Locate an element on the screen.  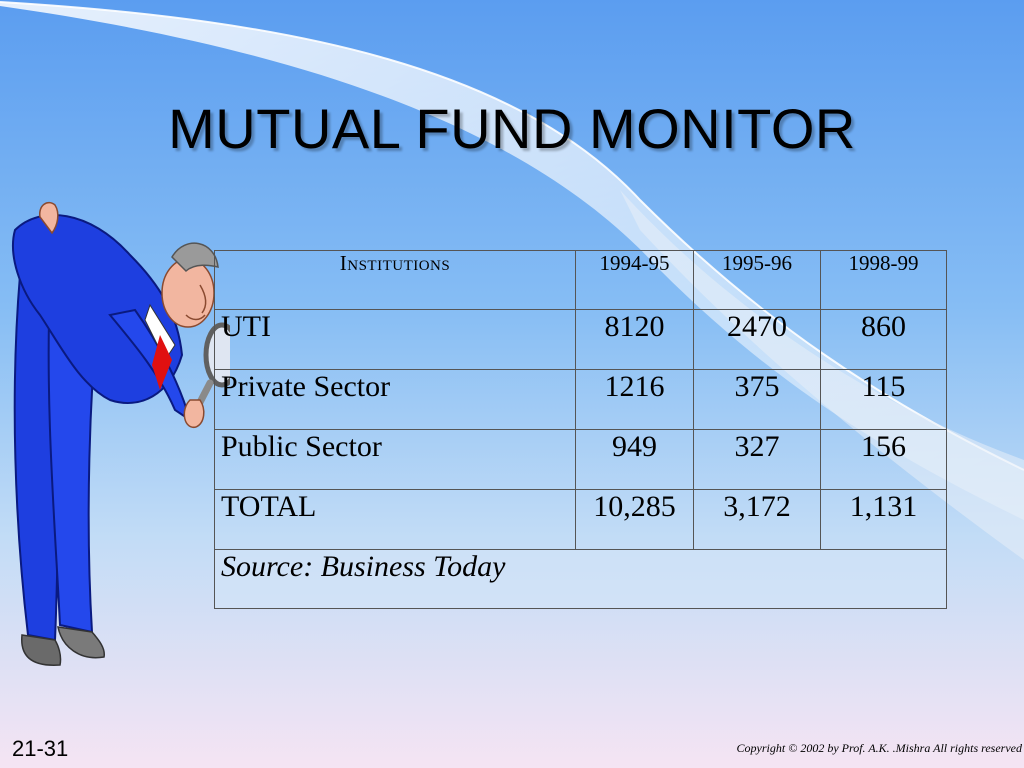
table-row: UTI 8120 2470 860 is located at coordinates (580, 339).